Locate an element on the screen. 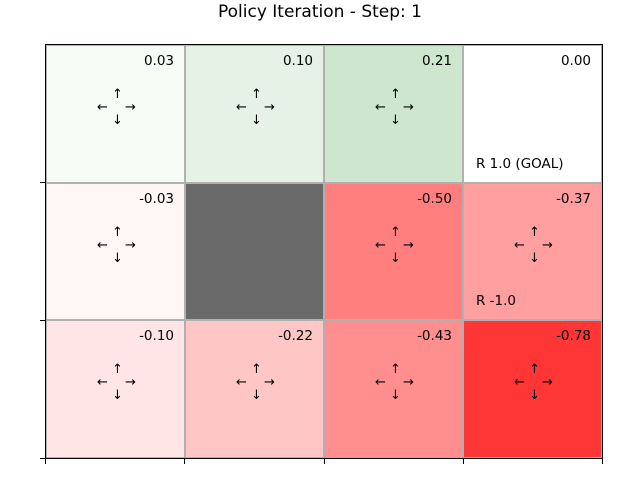 Image resolution: width=640 pixels, height=480 pixels. reward-label: R -1.0 is located at coordinates (496, 301).